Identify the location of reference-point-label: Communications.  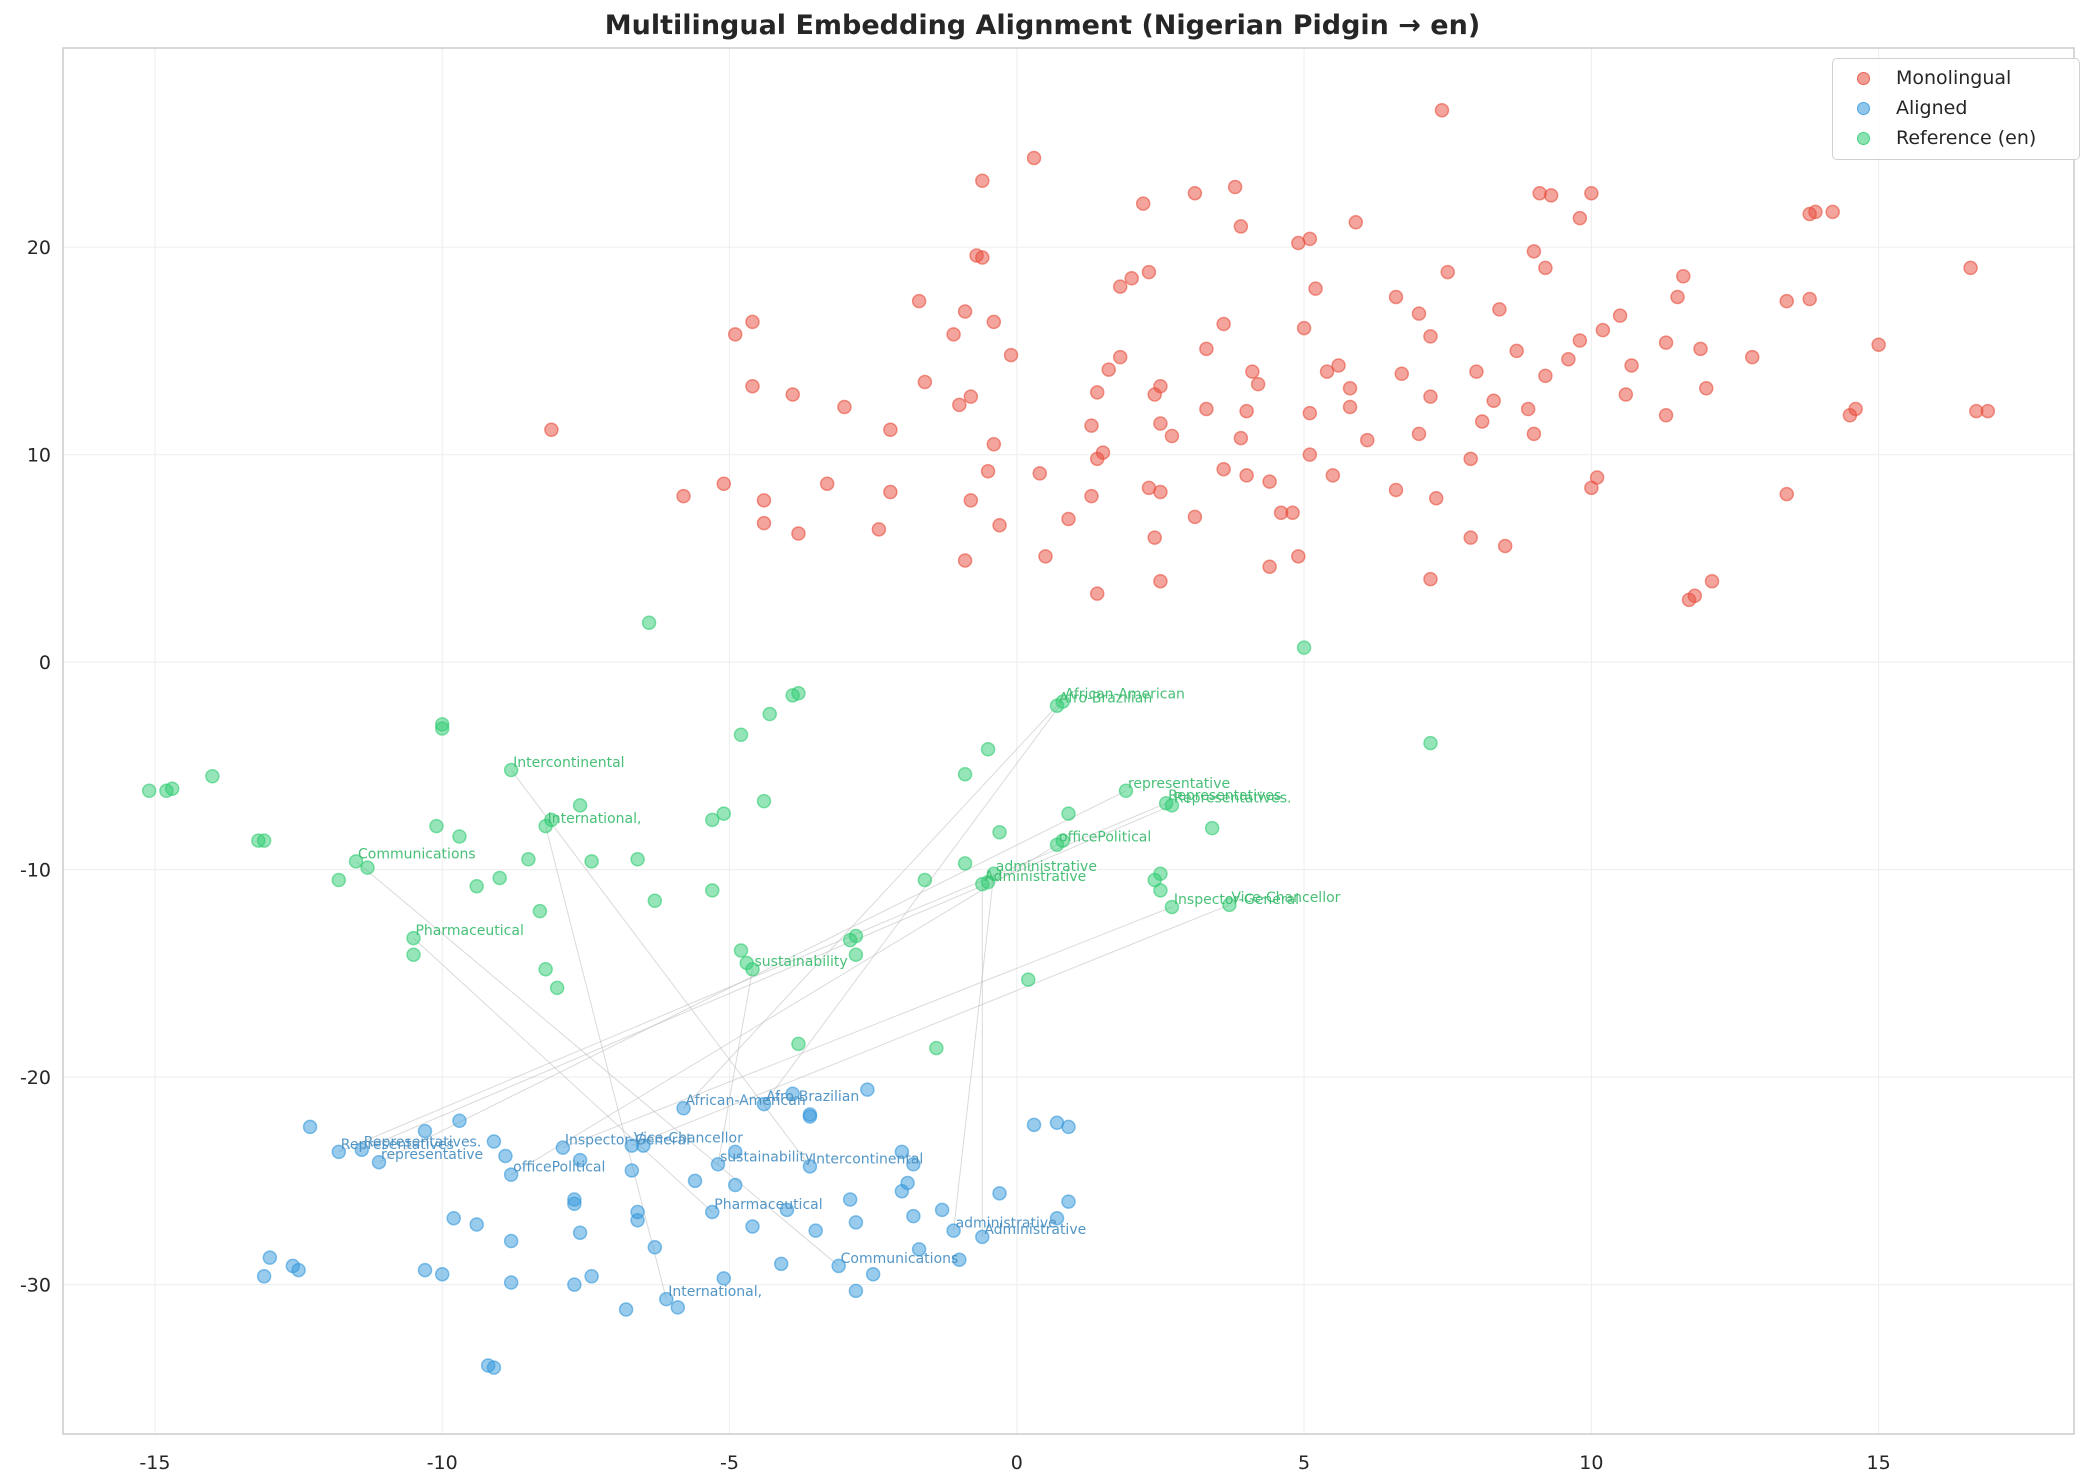
(417, 854).